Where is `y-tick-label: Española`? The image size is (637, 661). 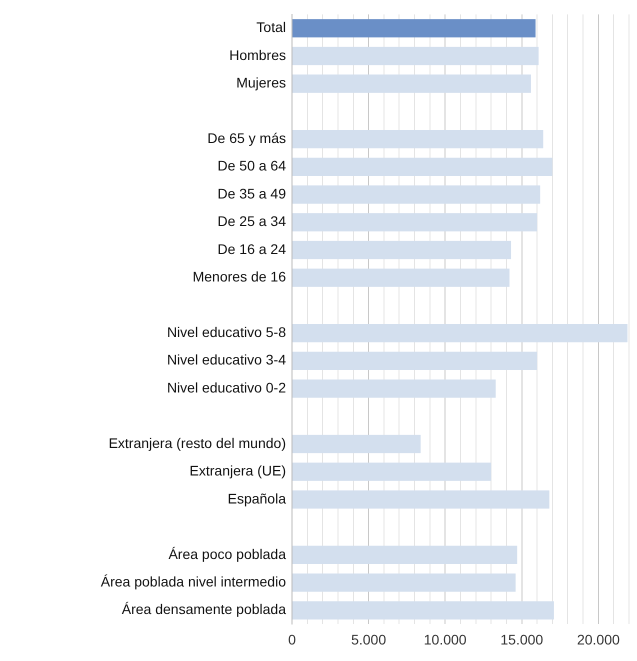 y-tick-label: Española is located at coordinates (257, 498).